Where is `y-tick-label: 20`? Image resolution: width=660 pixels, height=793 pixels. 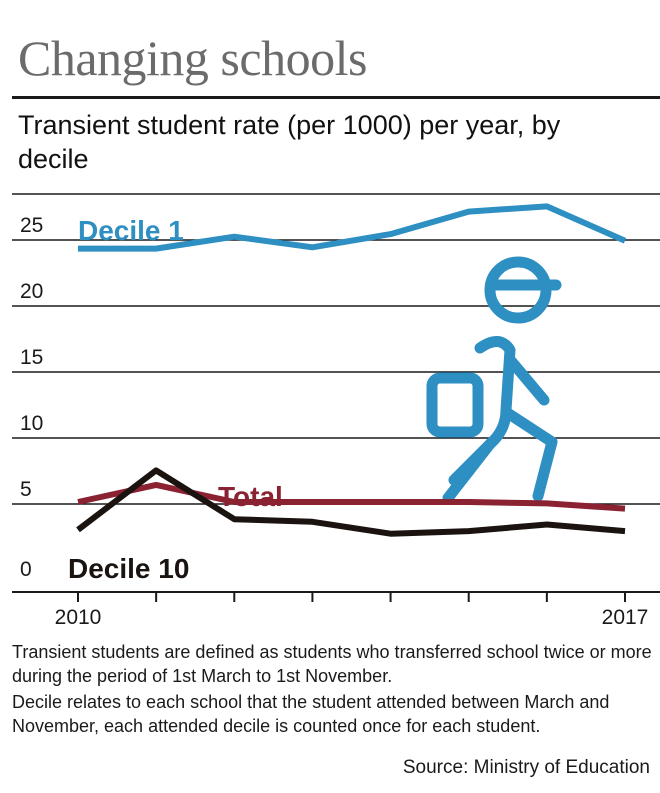
y-tick-label: 20 is located at coordinates (31, 291).